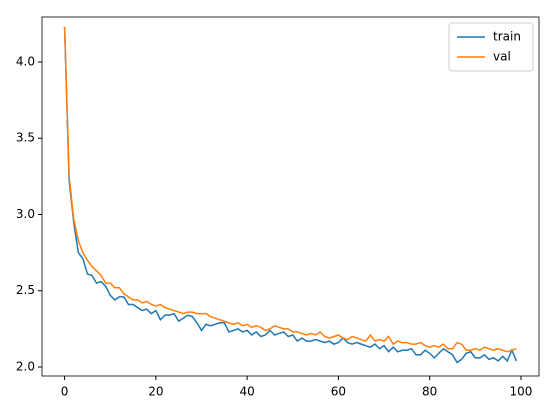 The image size is (547, 417). What do you see at coordinates (25, 138) in the screenshot?
I see `y-tick-label: 3.5` at bounding box center [25, 138].